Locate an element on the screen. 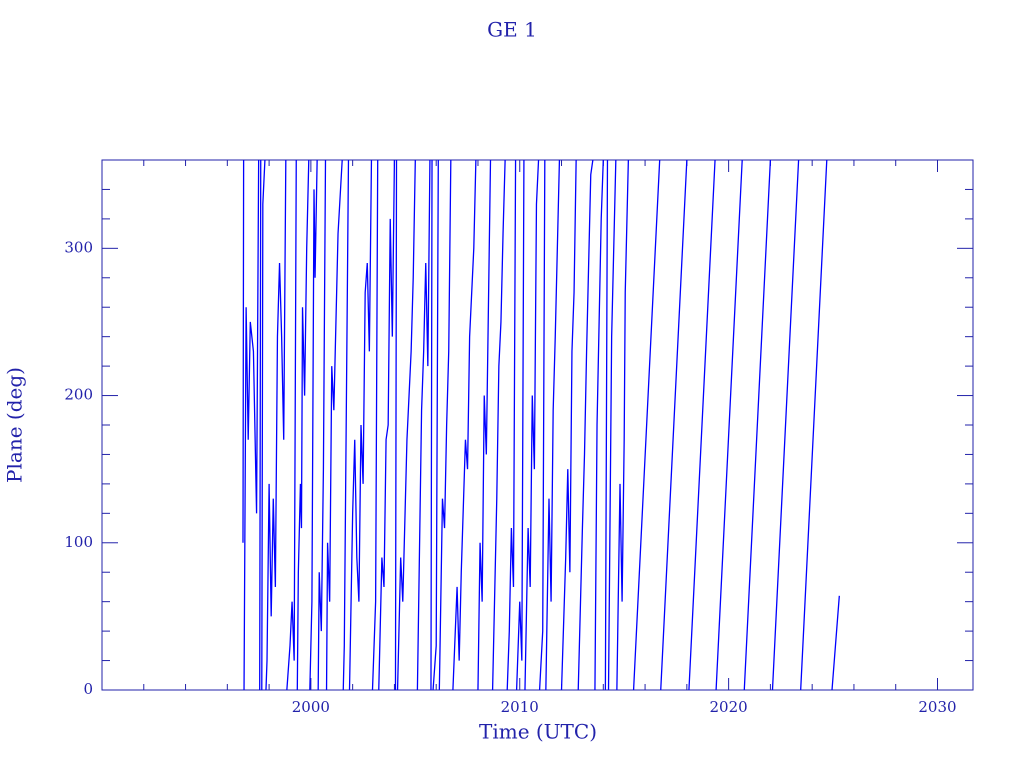  x-tick-label: 2030 is located at coordinates (937, 707).